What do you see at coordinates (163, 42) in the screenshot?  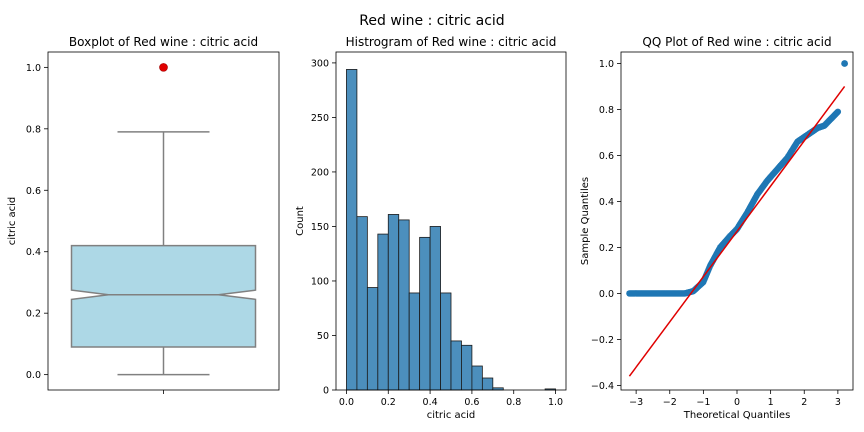 I see `chart-title: Boxplot of Red wine : citric acid` at bounding box center [163, 42].